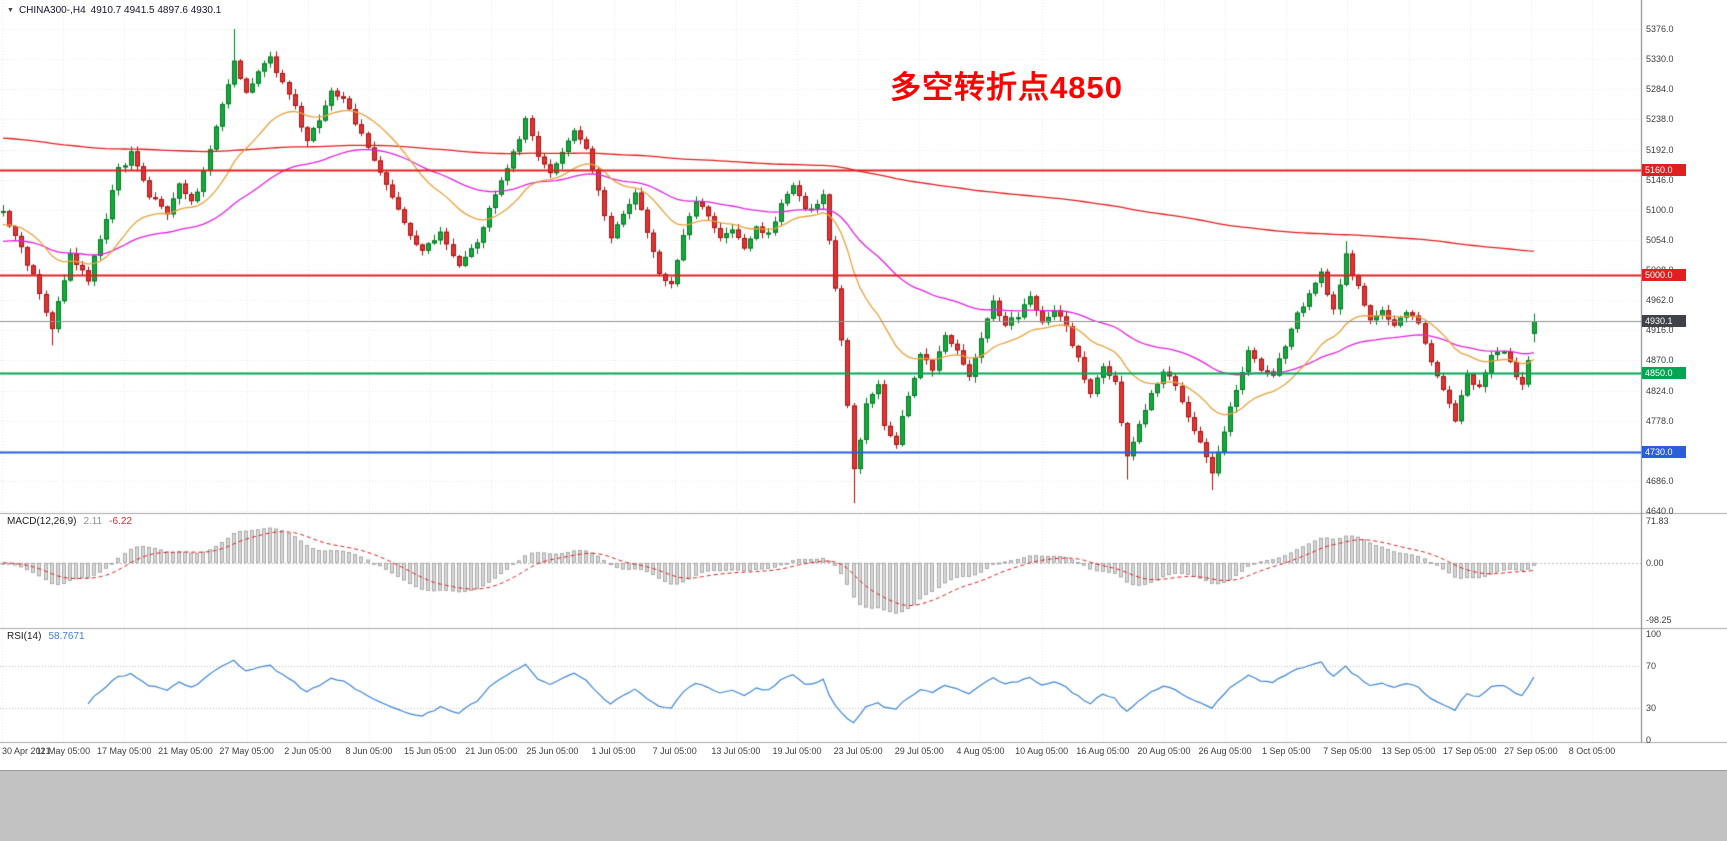  What do you see at coordinates (1660, 480) in the screenshot?
I see `price-tick-label: 4686.0` at bounding box center [1660, 480].